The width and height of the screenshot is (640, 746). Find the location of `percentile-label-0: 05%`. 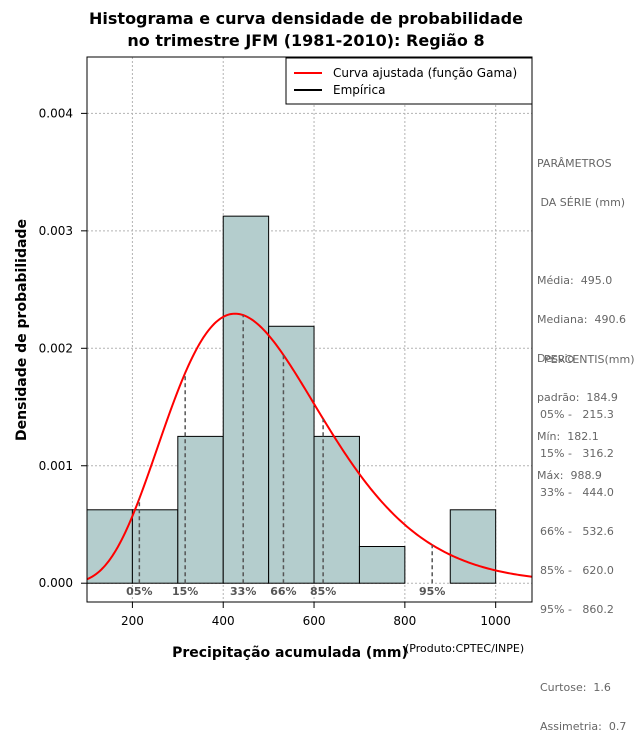

percentile-label-0: 05% is located at coordinates (139, 591).